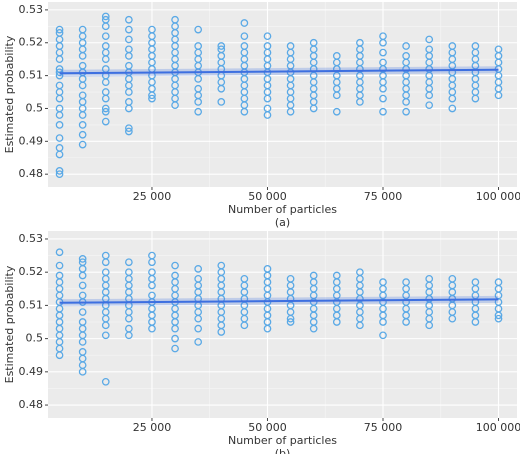  I want to click on caption: (b), so click(283, 450).